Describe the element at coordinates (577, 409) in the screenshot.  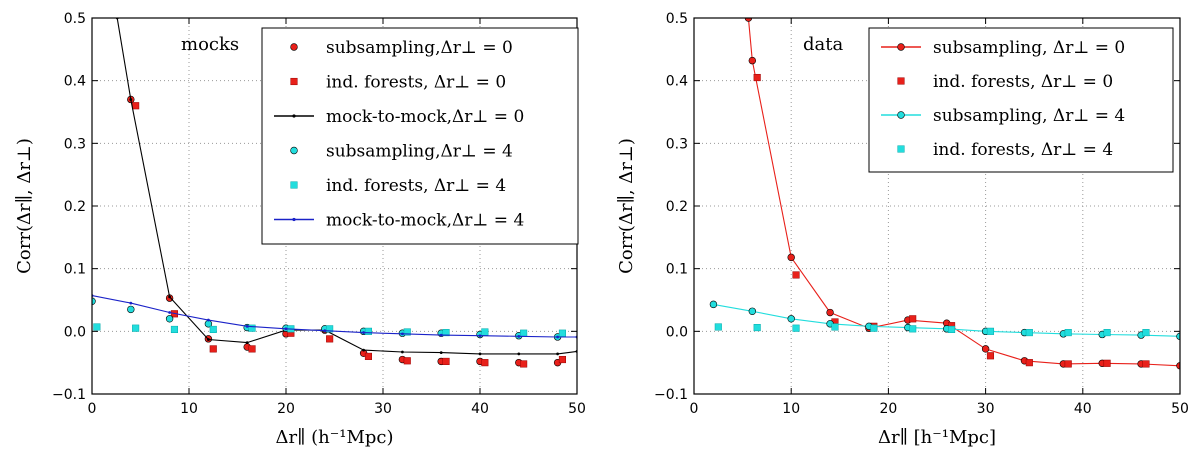
I see `x-tick-label: 50` at that location.